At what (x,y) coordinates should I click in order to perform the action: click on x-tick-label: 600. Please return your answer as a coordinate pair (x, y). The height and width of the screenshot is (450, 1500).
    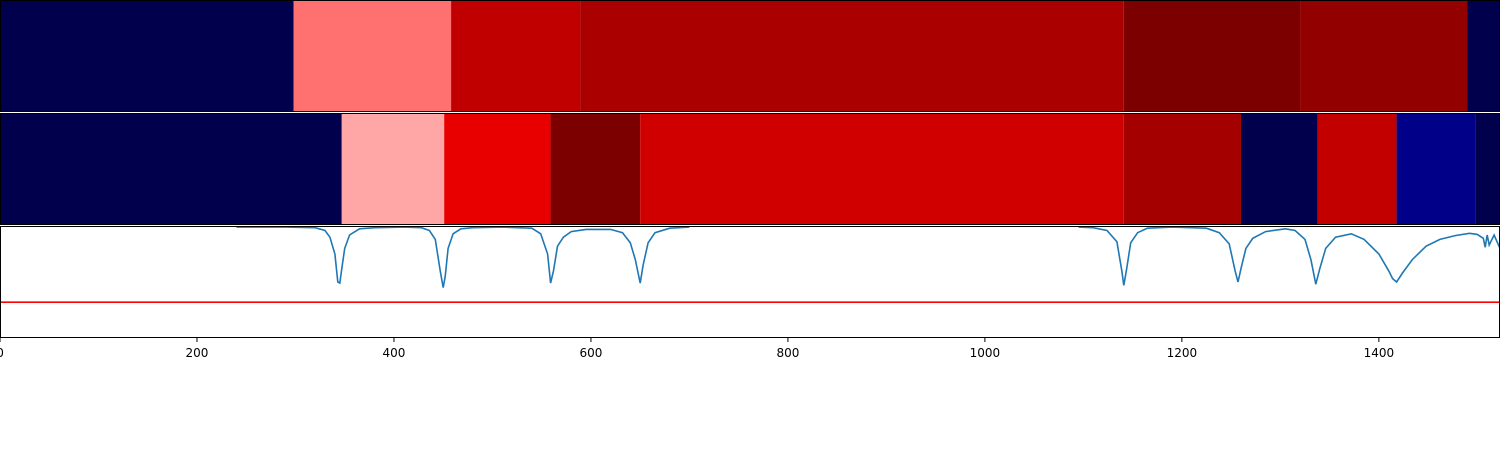
    Looking at the image, I should click on (590, 353).